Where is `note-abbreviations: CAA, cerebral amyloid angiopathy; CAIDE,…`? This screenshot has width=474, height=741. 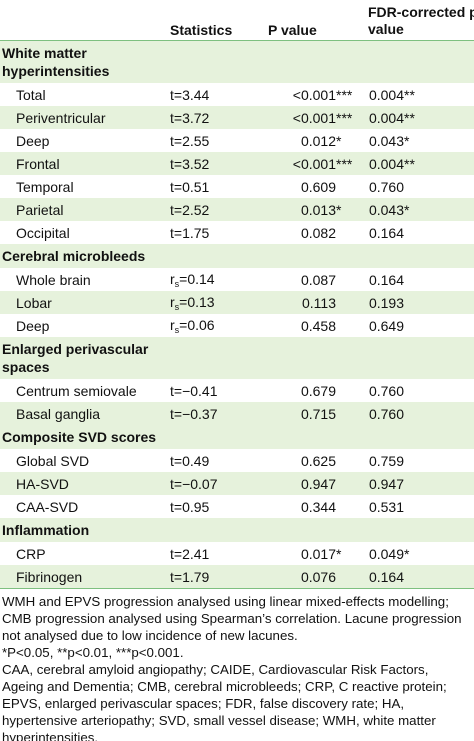
note-abbreviations: CAA, cerebral amyloid angiopathy; CAIDE,… is located at coordinates (224, 701).